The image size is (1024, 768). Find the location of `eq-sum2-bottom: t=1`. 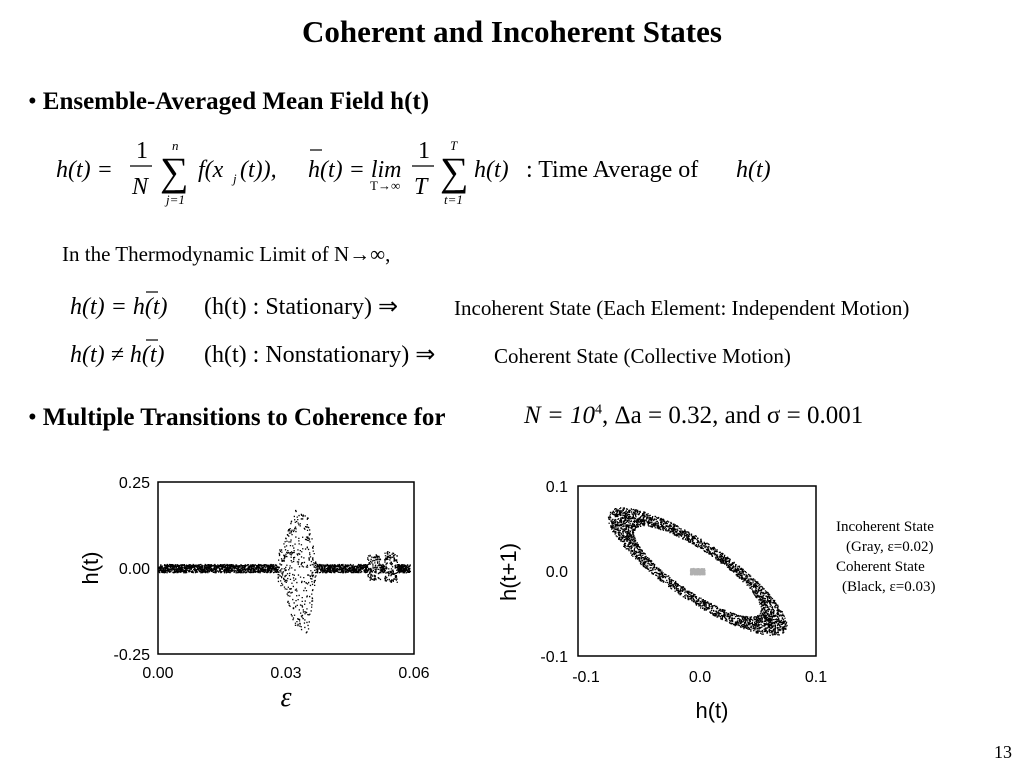

eq-sum2-bottom: t=1 is located at coordinates (453, 199).